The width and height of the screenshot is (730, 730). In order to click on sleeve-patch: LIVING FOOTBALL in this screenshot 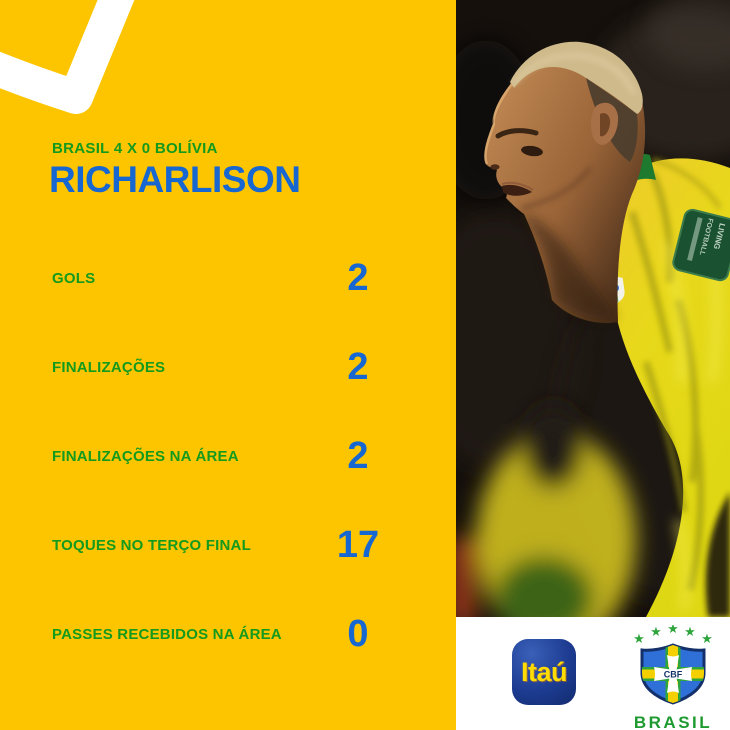, I will do `click(701, 245)`.